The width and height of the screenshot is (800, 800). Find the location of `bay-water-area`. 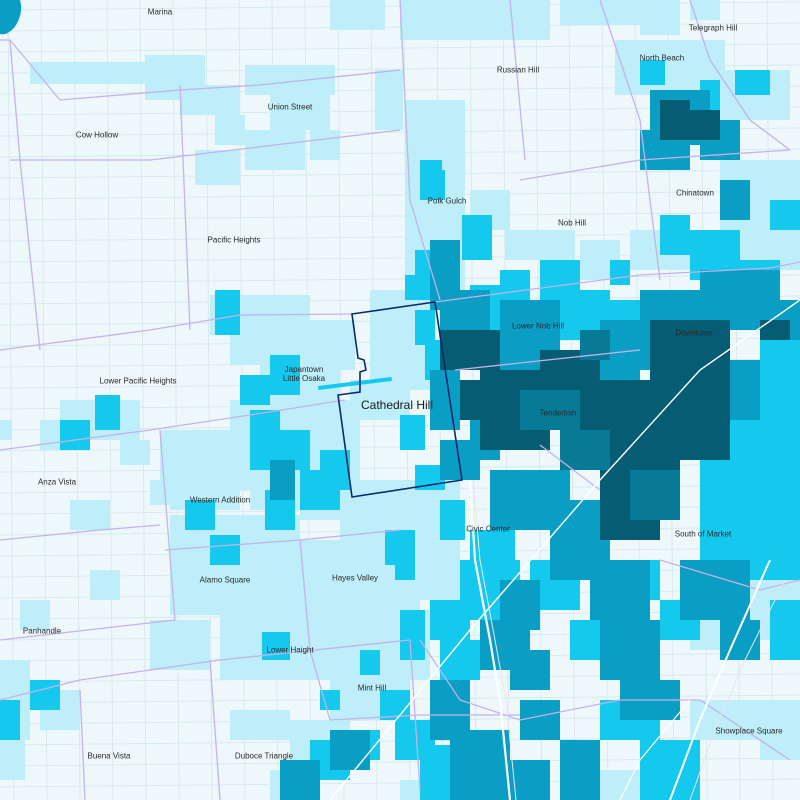

bay-water-area is located at coordinates (11, 17).